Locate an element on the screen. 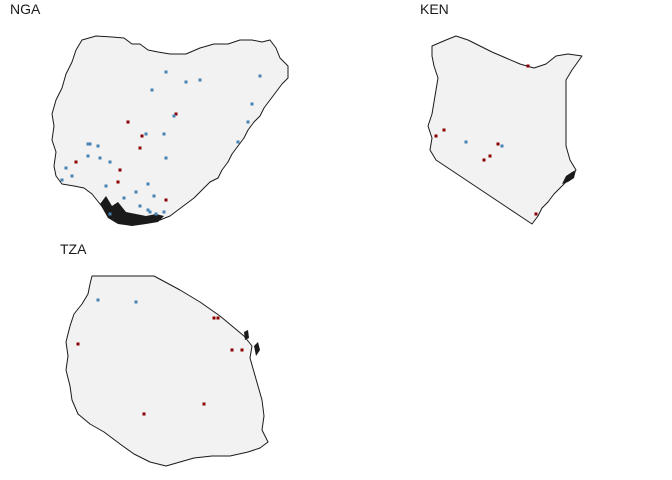  nigeria-outline is located at coordinates (170, 130).